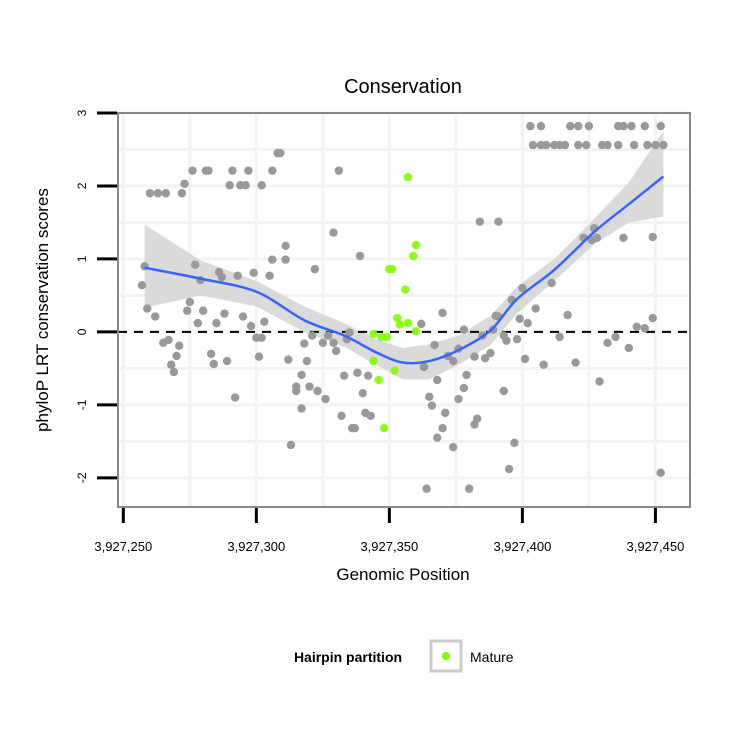 The image size is (750, 750). I want to click on y-tick-label: 0, so click(82, 331).